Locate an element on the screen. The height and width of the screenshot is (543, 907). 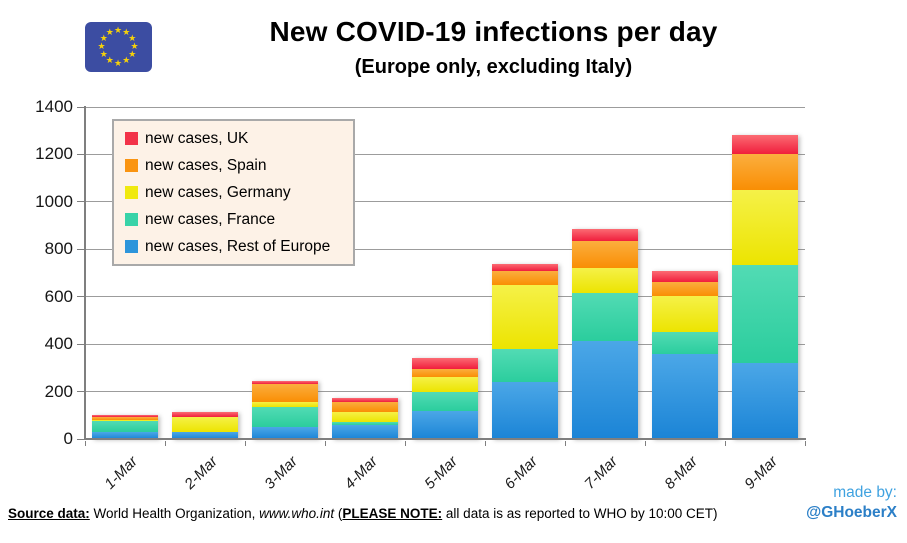
x-axis-tick-label: 9-Mar is located at coordinates (761, 473).